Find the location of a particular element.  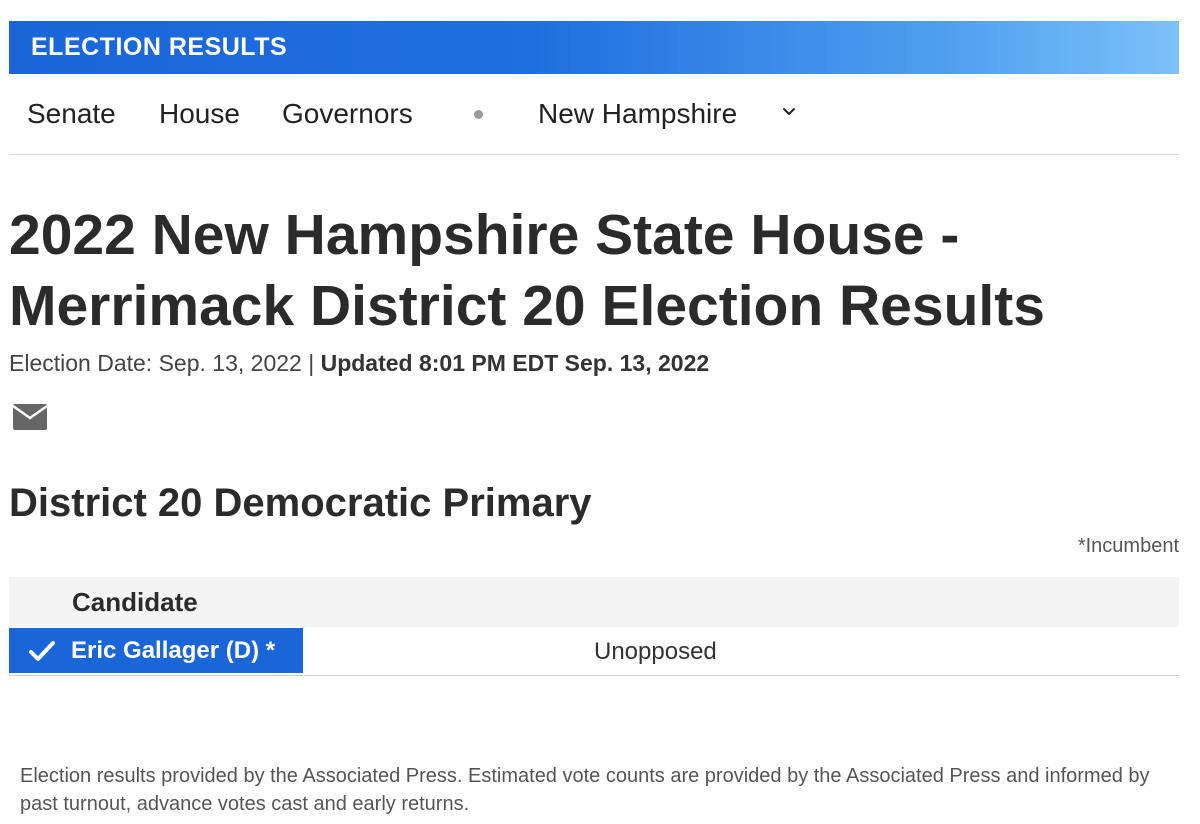

nav-tab-governors: Governors is located at coordinates (347, 113).